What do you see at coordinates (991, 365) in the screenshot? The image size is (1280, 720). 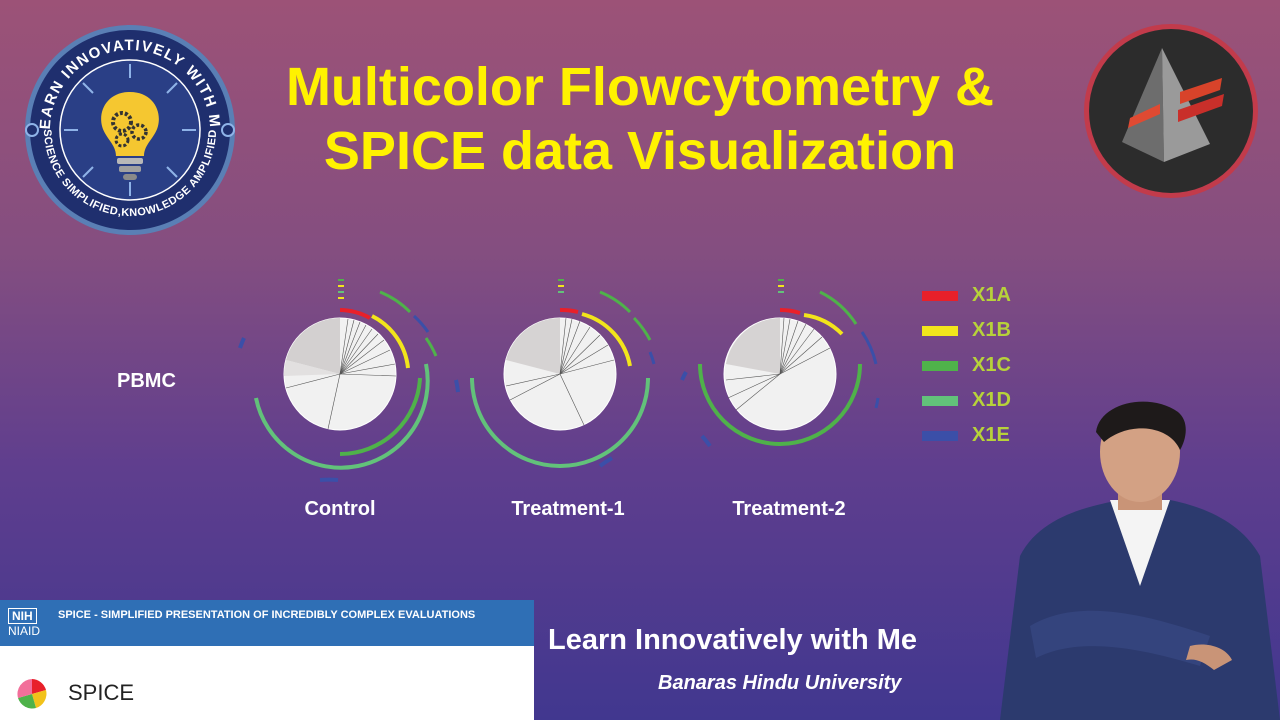 I see `legend-label: X1C` at bounding box center [991, 365].